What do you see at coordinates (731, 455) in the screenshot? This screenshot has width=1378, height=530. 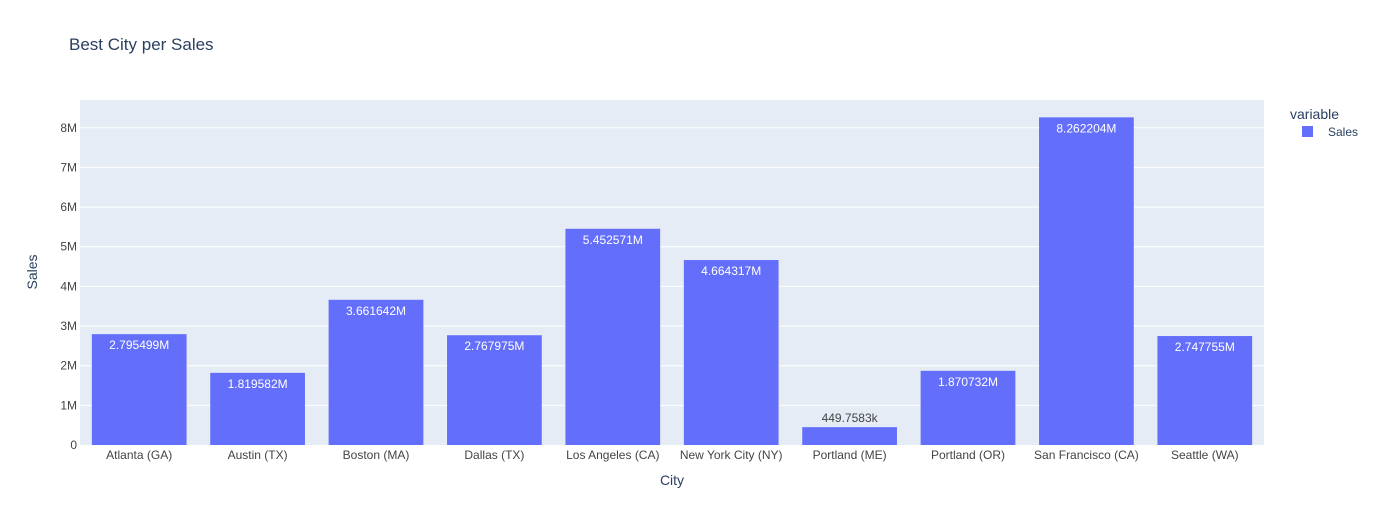 I see `x-tick-label: New York City (NY)` at bounding box center [731, 455].